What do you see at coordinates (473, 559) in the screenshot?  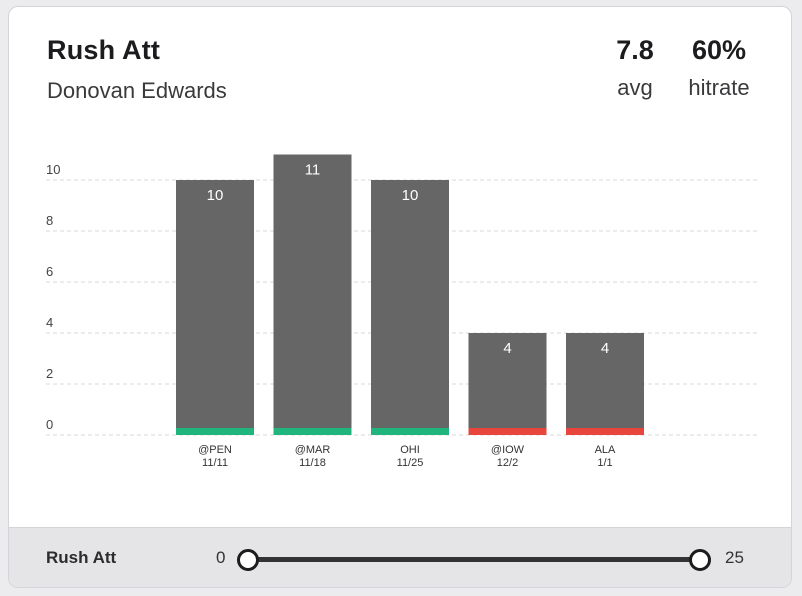 I see `range-slider-track` at bounding box center [473, 559].